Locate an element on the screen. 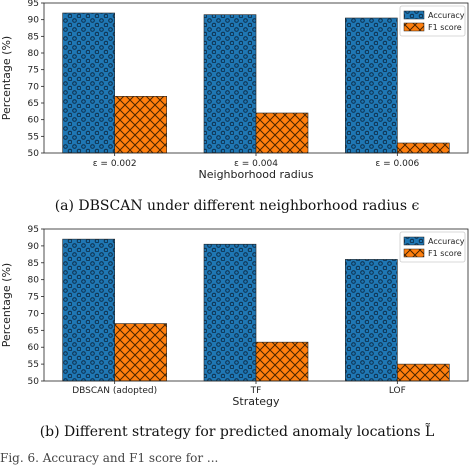 Image resolution: width=474 pixels, height=465 pixels. x-tick-label: ε = 0.006 is located at coordinates (397, 164).